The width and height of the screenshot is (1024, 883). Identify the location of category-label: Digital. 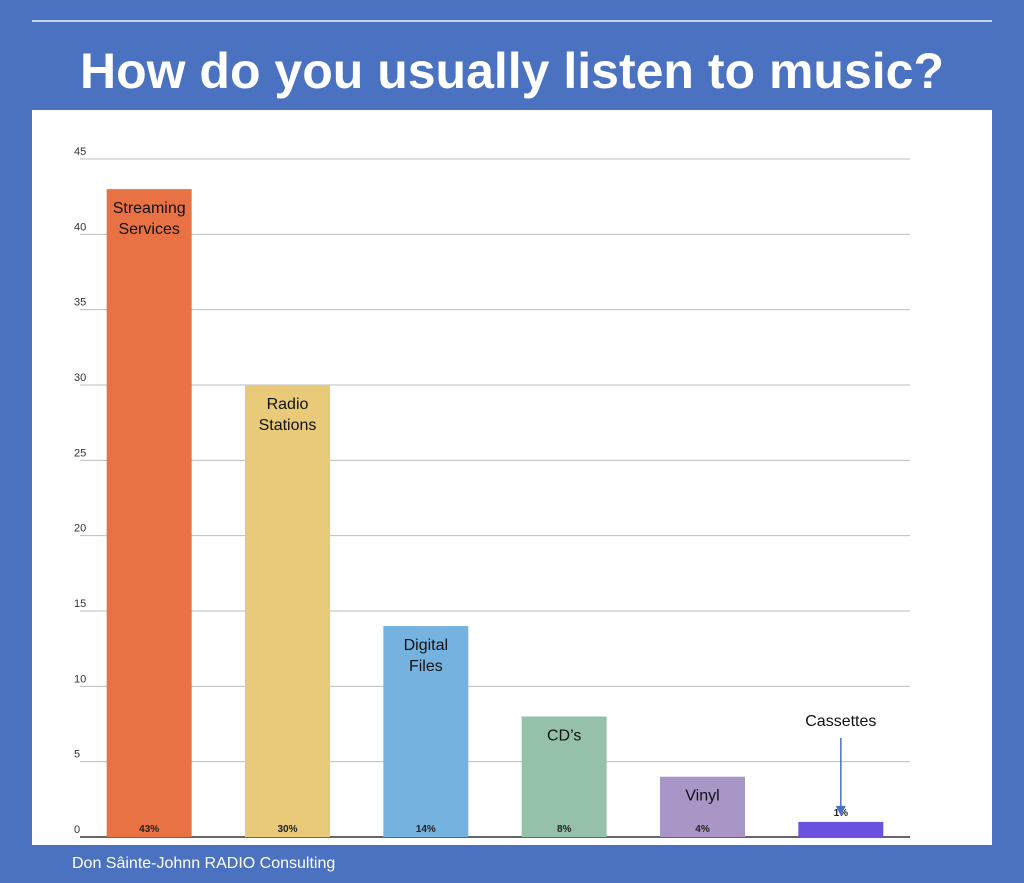
(426, 645).